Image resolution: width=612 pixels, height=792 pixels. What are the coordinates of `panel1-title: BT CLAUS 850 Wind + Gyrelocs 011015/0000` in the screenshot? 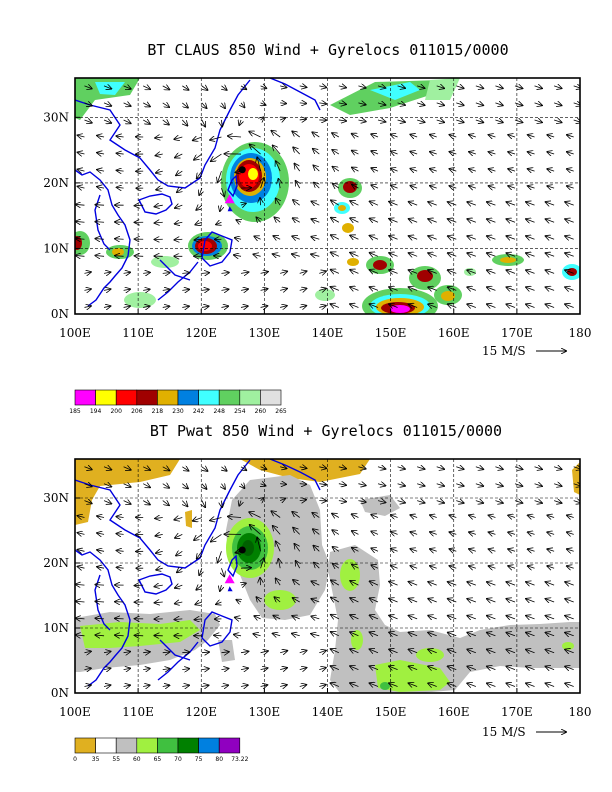 It's located at (327, 50).